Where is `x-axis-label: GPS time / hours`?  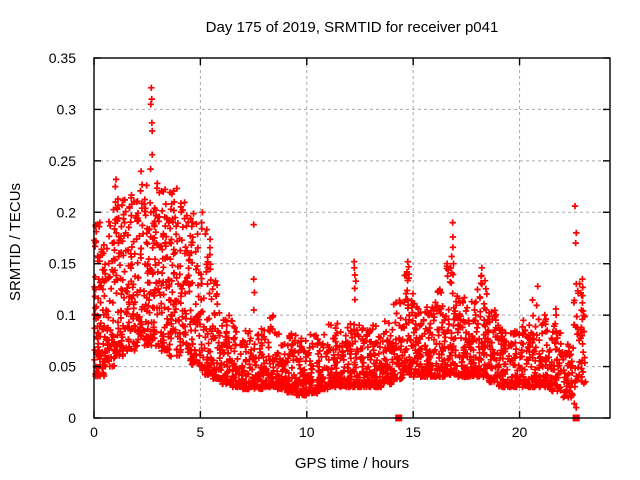 x-axis-label: GPS time / hours is located at coordinates (352, 463).